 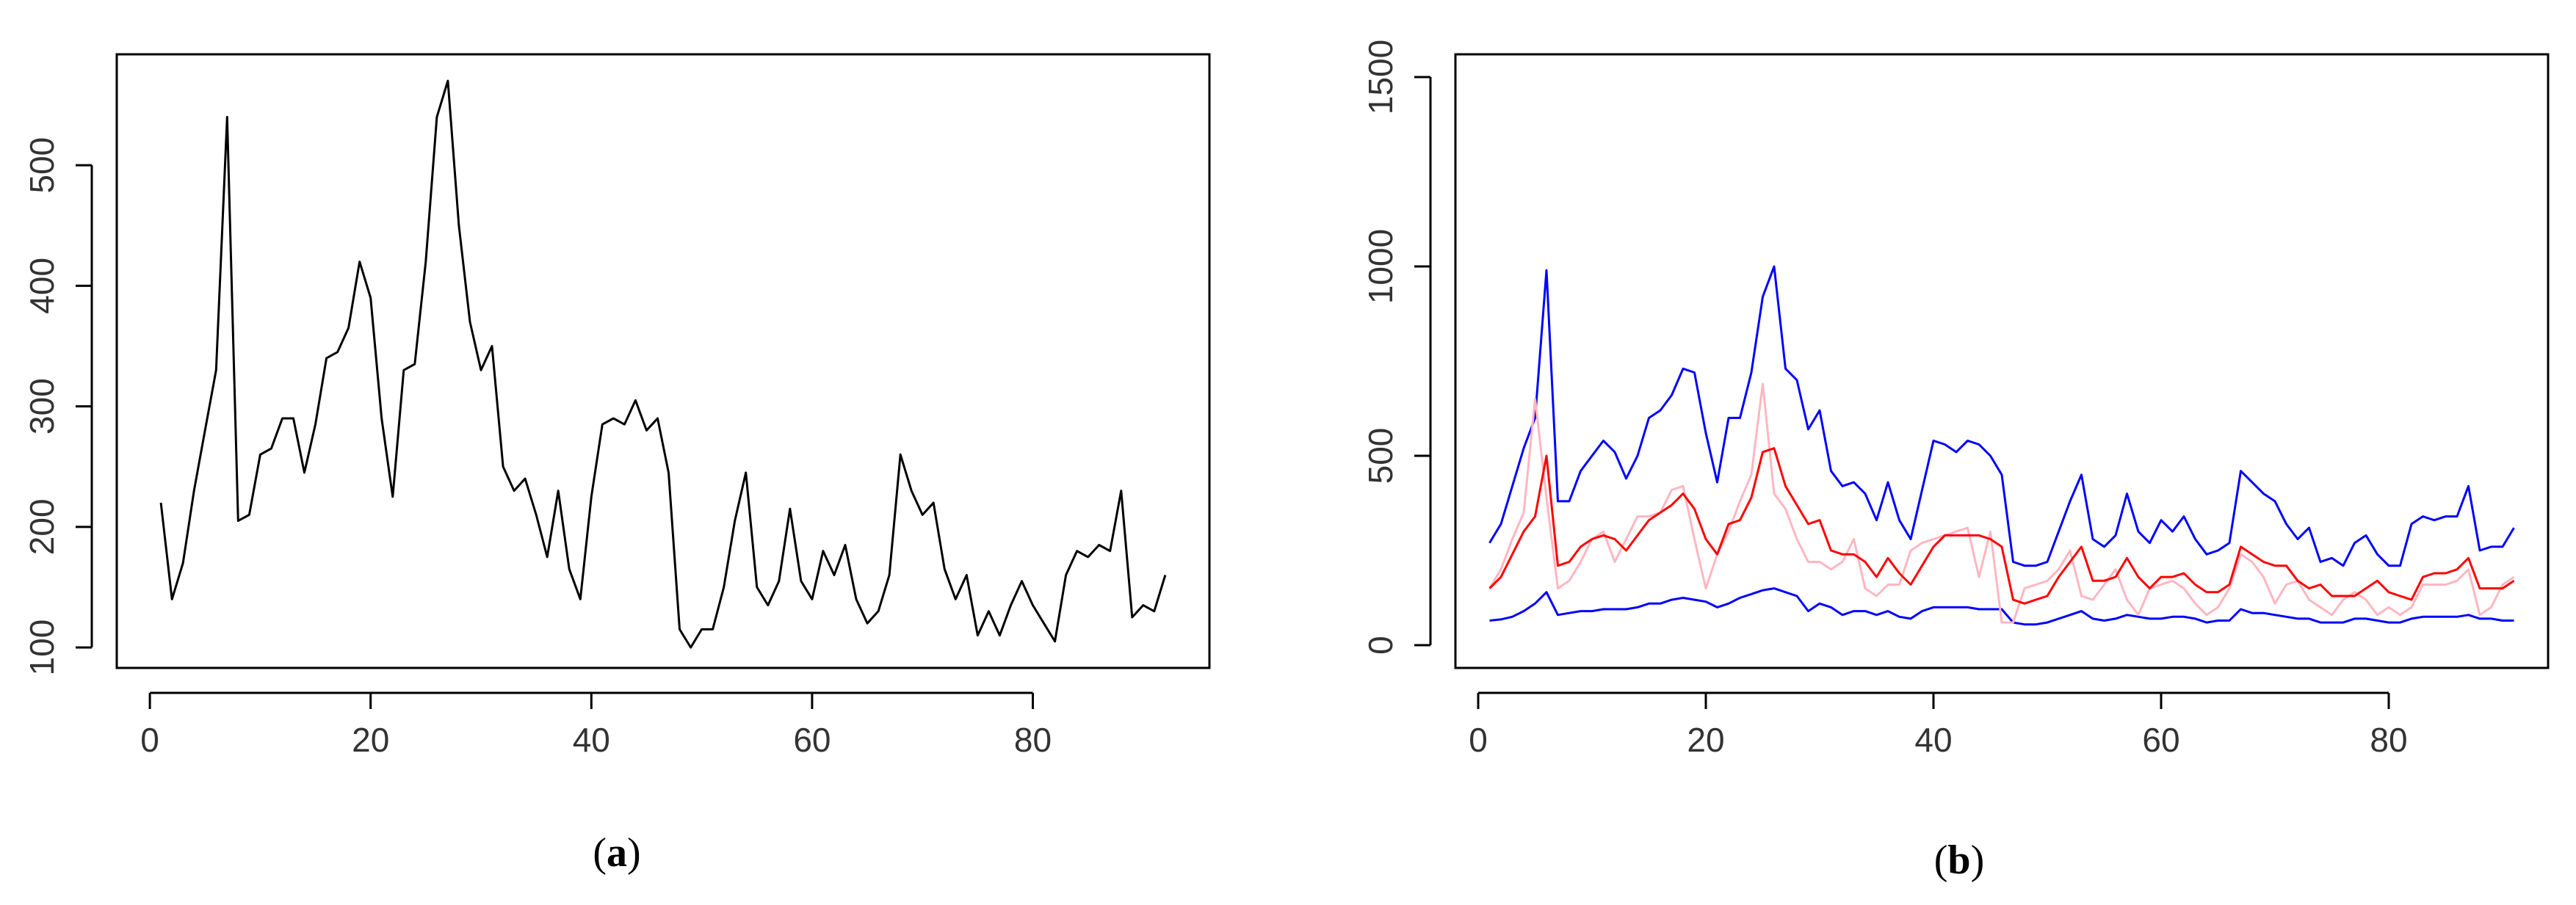 What do you see at coordinates (42, 286) in the screenshot?
I see `y-tick-label: 400` at bounding box center [42, 286].